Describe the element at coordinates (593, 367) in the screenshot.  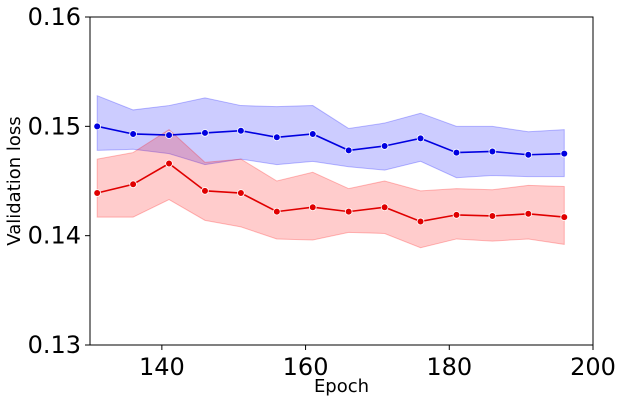
I see `x-tick-label: 200` at that location.